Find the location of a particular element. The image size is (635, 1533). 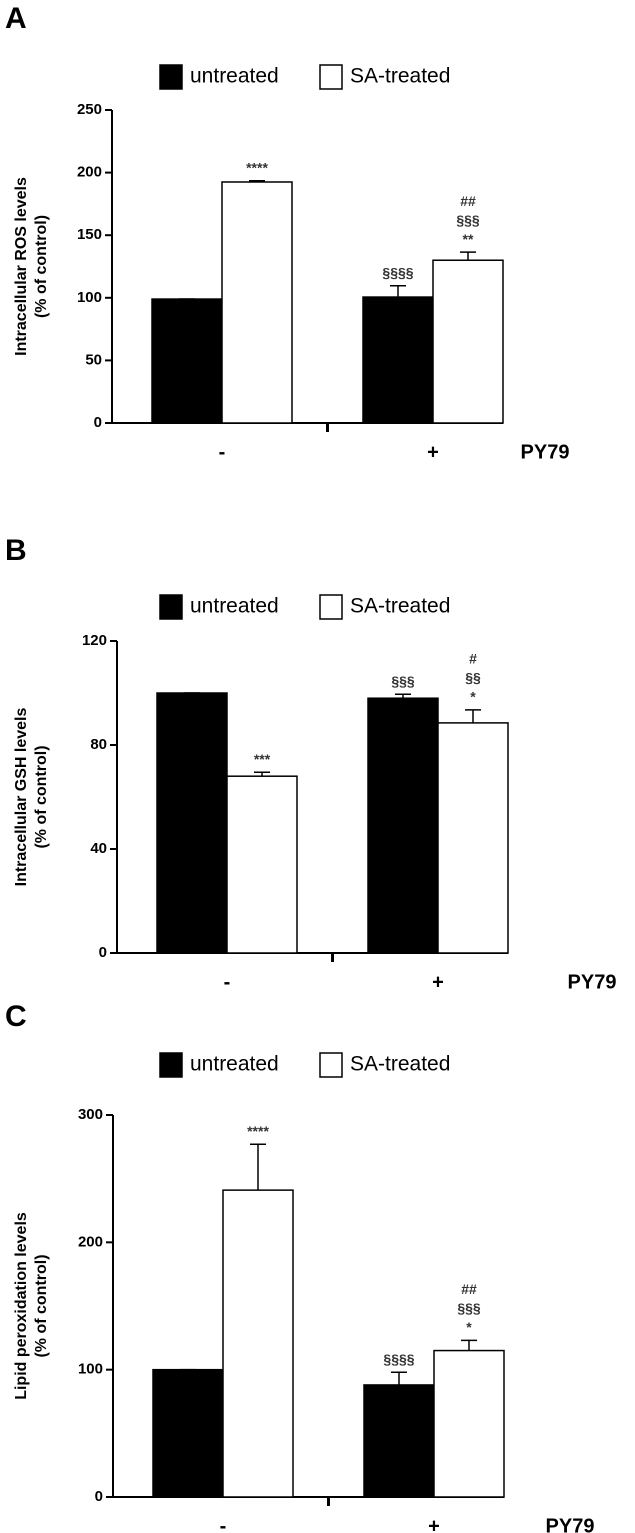

panel-label: A is located at coordinates (16, 18).